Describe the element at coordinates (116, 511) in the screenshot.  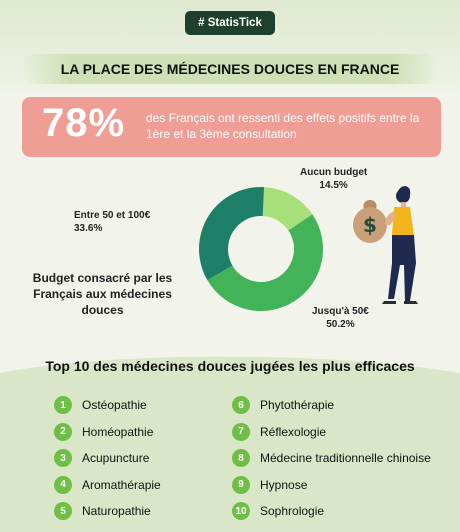
I see `remedy-name: Naturopathie` at that location.